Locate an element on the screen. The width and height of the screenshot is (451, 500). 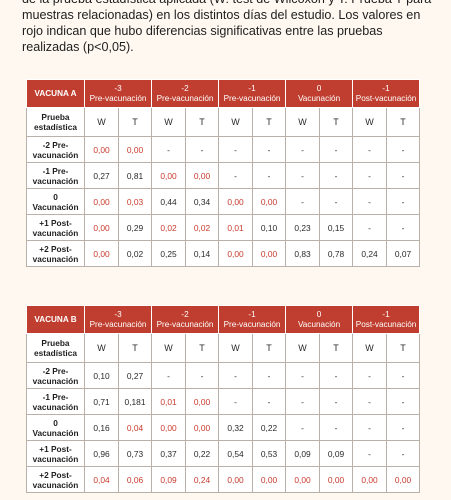
value-cell: 0,34 is located at coordinates (202, 201).